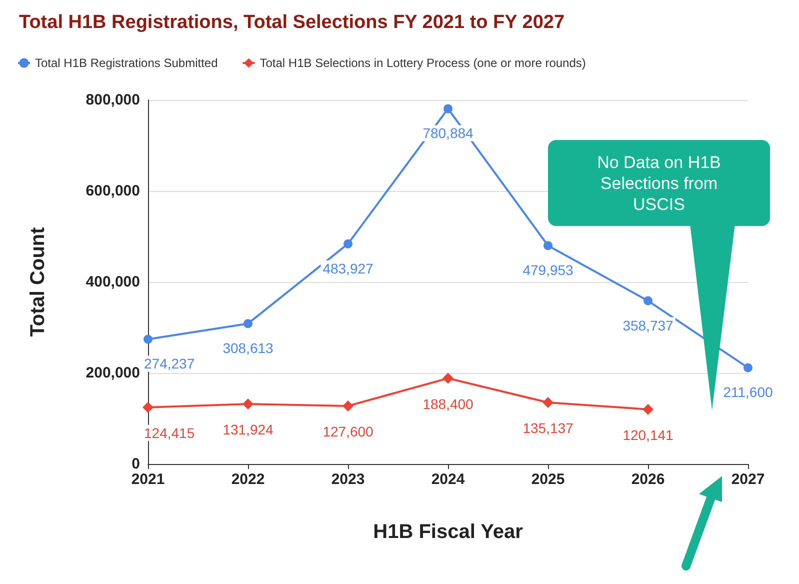 The height and width of the screenshot is (584, 799). What do you see at coordinates (548, 479) in the screenshot?
I see `x-tick-label: 2025` at bounding box center [548, 479].